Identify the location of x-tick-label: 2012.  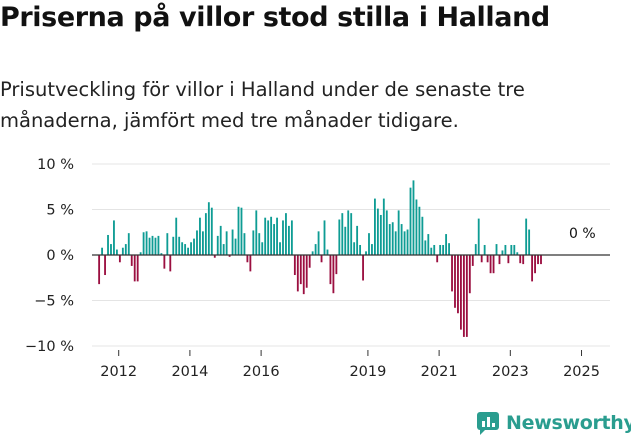
(118, 372).